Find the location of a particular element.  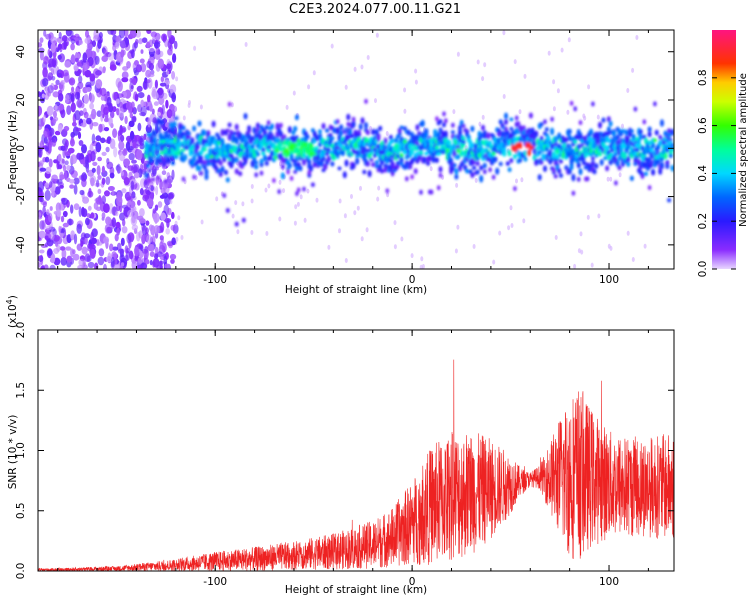

y-tick-label: -20 is located at coordinates (21, 196).